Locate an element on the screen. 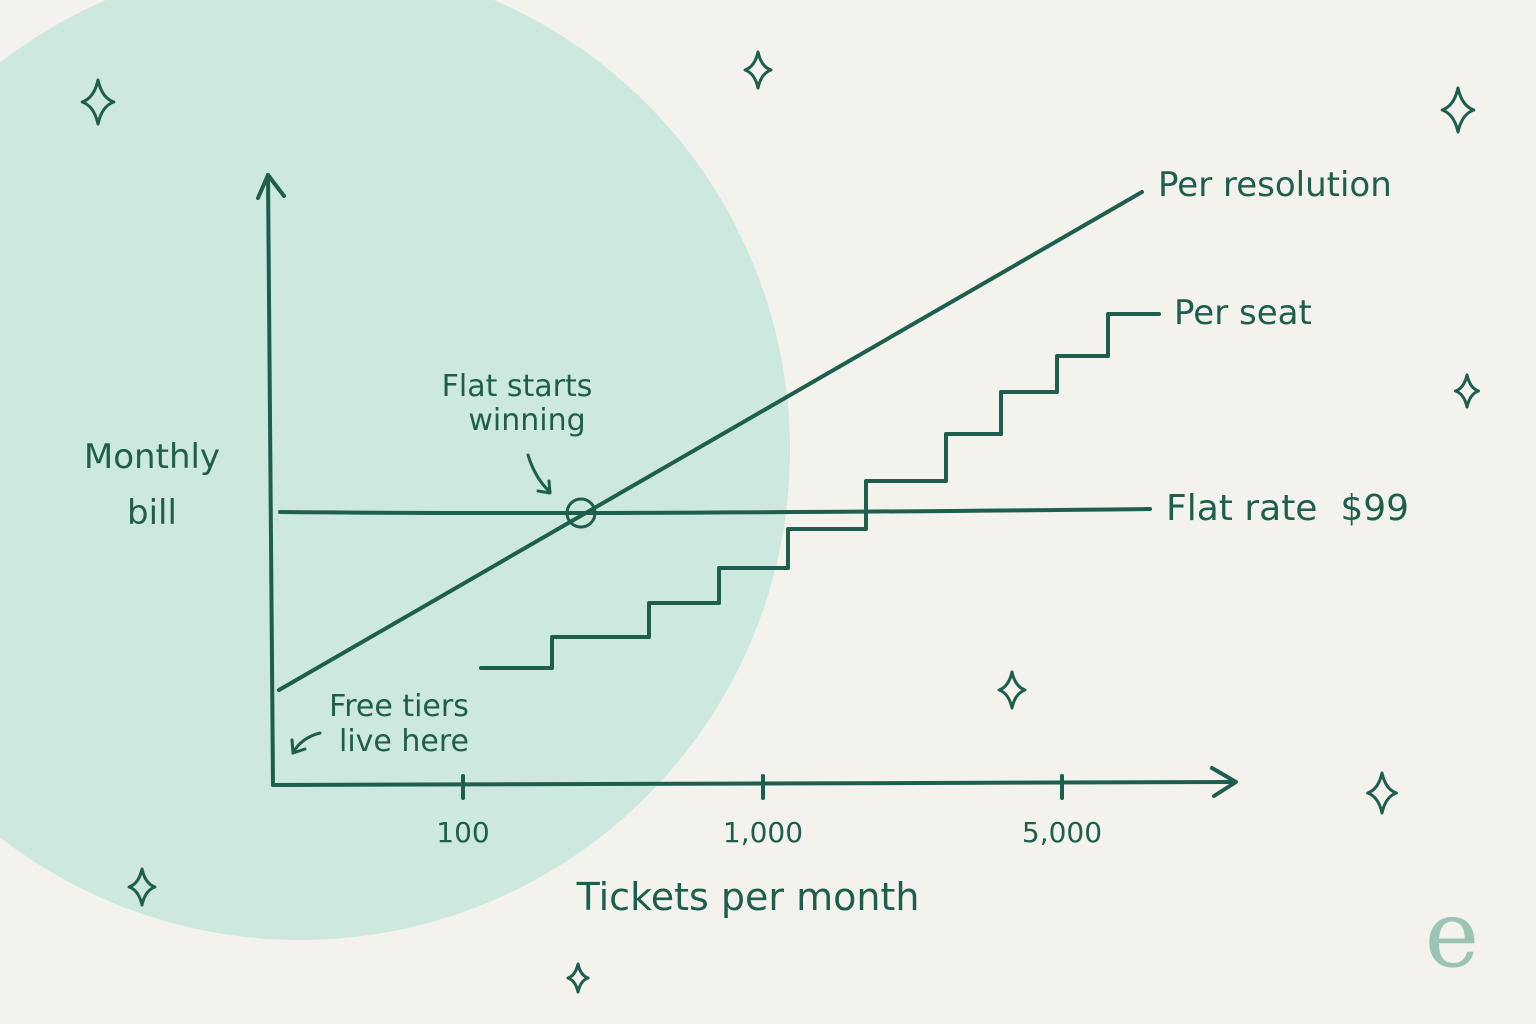  crossover-marker is located at coordinates (581, 513).